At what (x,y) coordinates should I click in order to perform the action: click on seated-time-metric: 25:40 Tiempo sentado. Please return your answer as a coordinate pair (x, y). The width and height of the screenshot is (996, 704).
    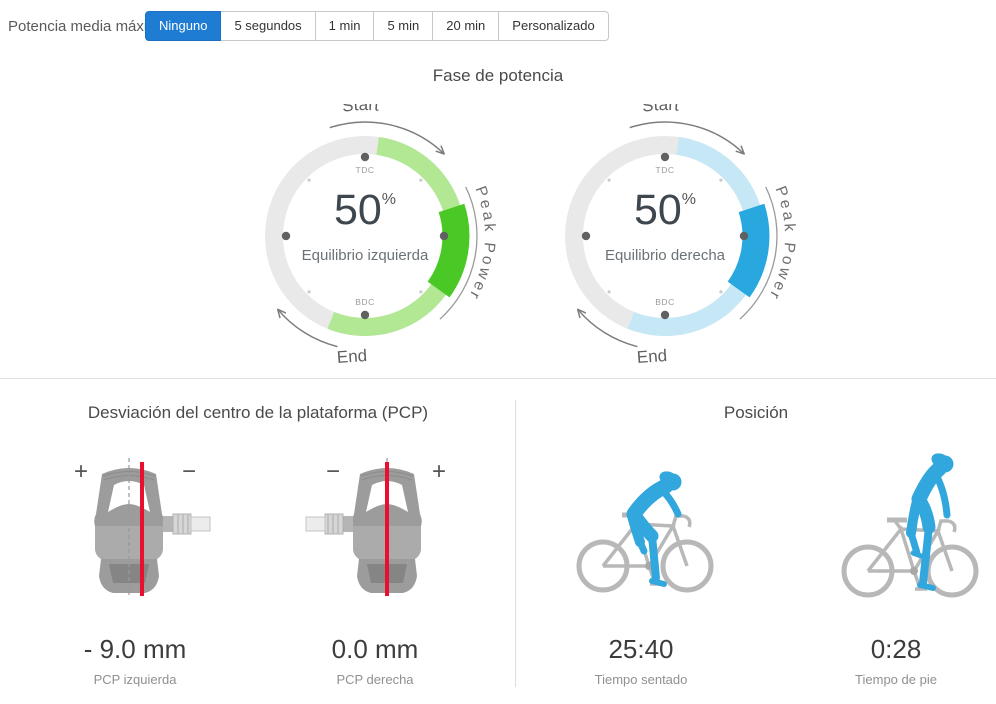
    Looking at the image, I should click on (641, 660).